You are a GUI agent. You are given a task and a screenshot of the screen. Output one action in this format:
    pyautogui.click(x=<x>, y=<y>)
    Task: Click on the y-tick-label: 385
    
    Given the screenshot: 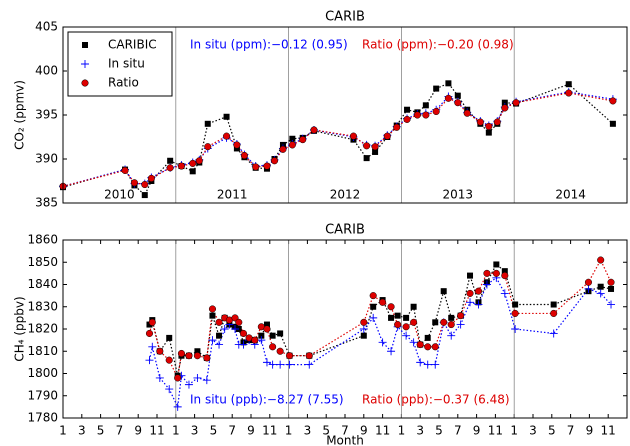 What is the action you would take?
    pyautogui.click(x=46, y=203)
    